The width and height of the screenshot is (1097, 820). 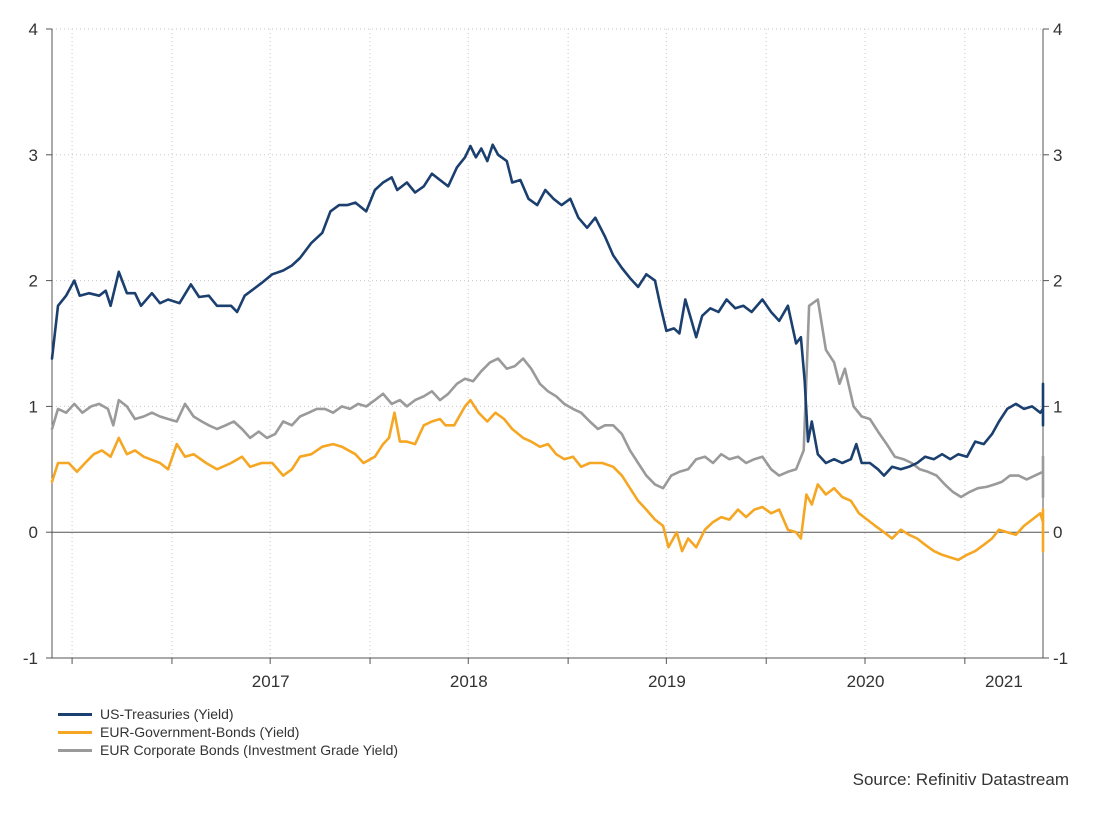 What do you see at coordinates (1057, 406) in the screenshot?
I see `y-tick-label-right-2: 1` at bounding box center [1057, 406].